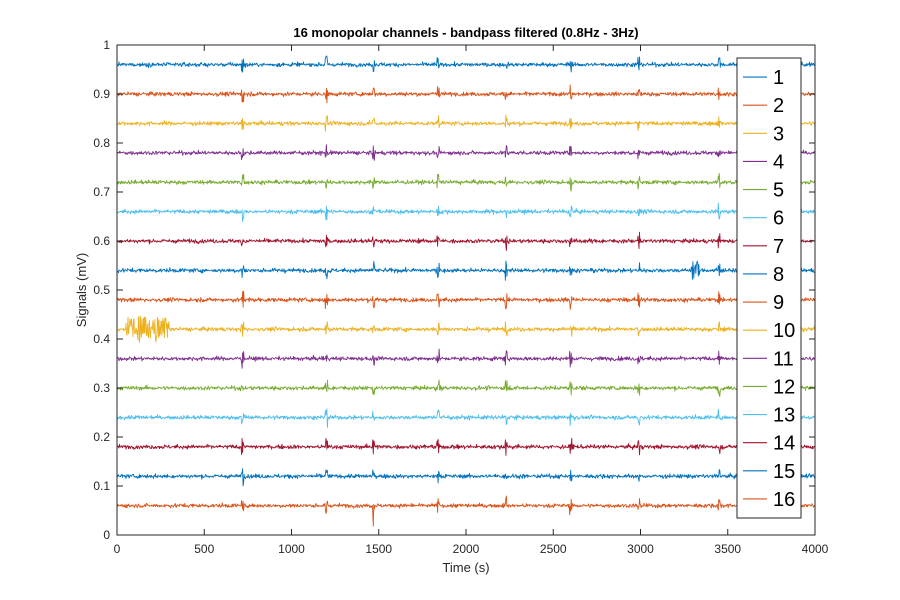 The width and height of the screenshot is (900, 600). What do you see at coordinates (106, 45) in the screenshot?
I see `y-tick-label: 1` at bounding box center [106, 45].